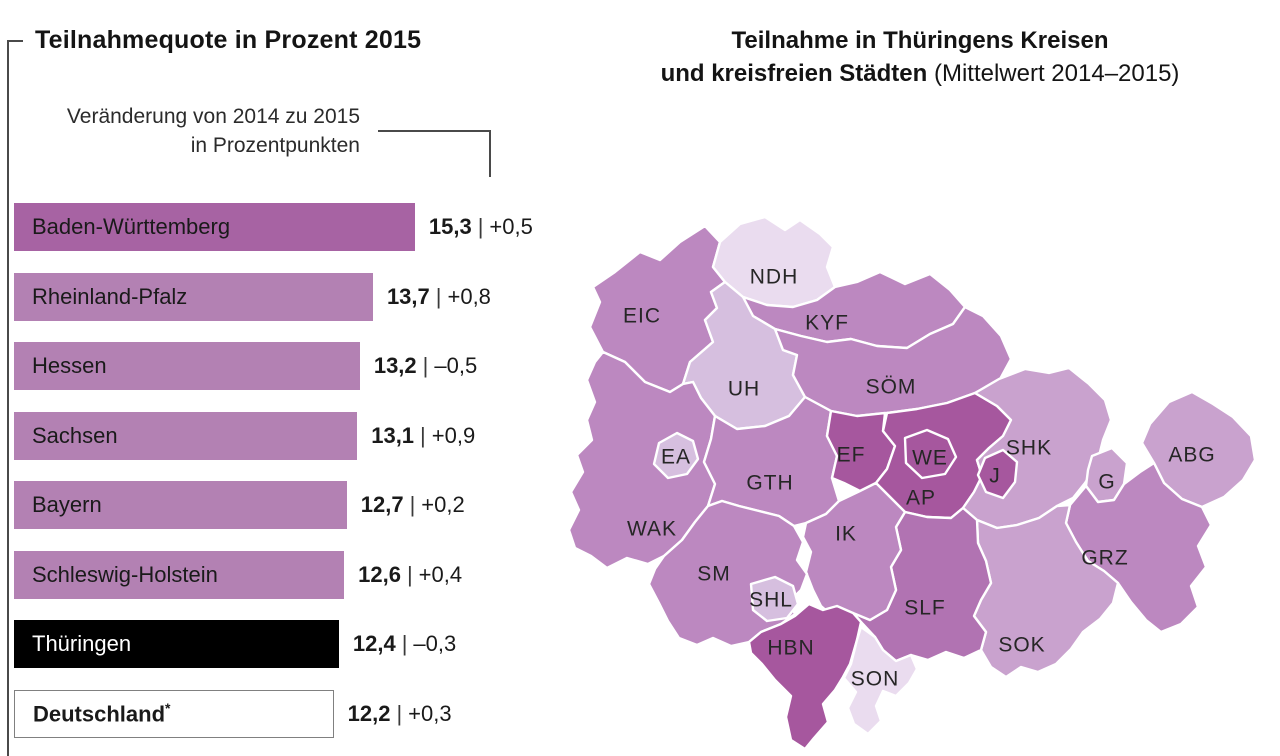 This screenshot has height=756, width=1280. I want to click on map-label-ap: AP, so click(921, 498).